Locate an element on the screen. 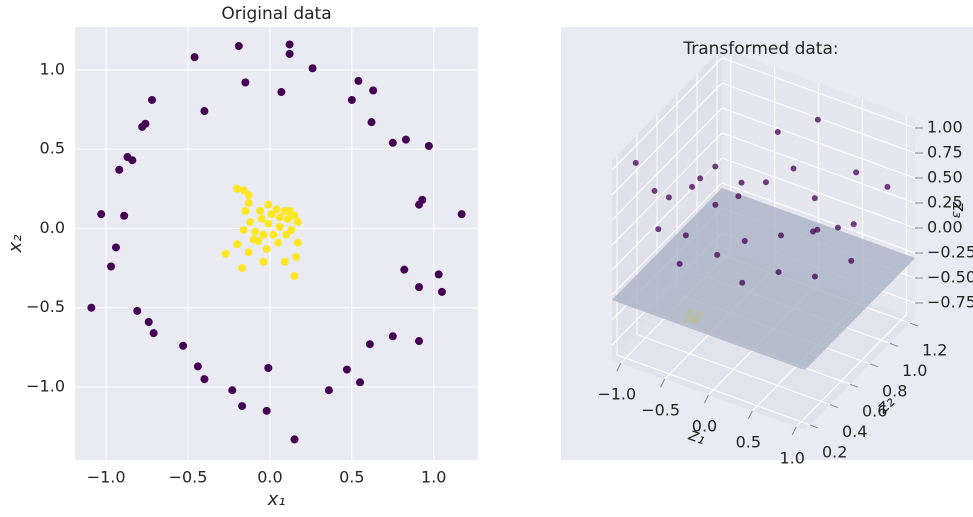 The height and width of the screenshot is (517, 973). x-tick-label: −1.0 is located at coordinates (106, 477).